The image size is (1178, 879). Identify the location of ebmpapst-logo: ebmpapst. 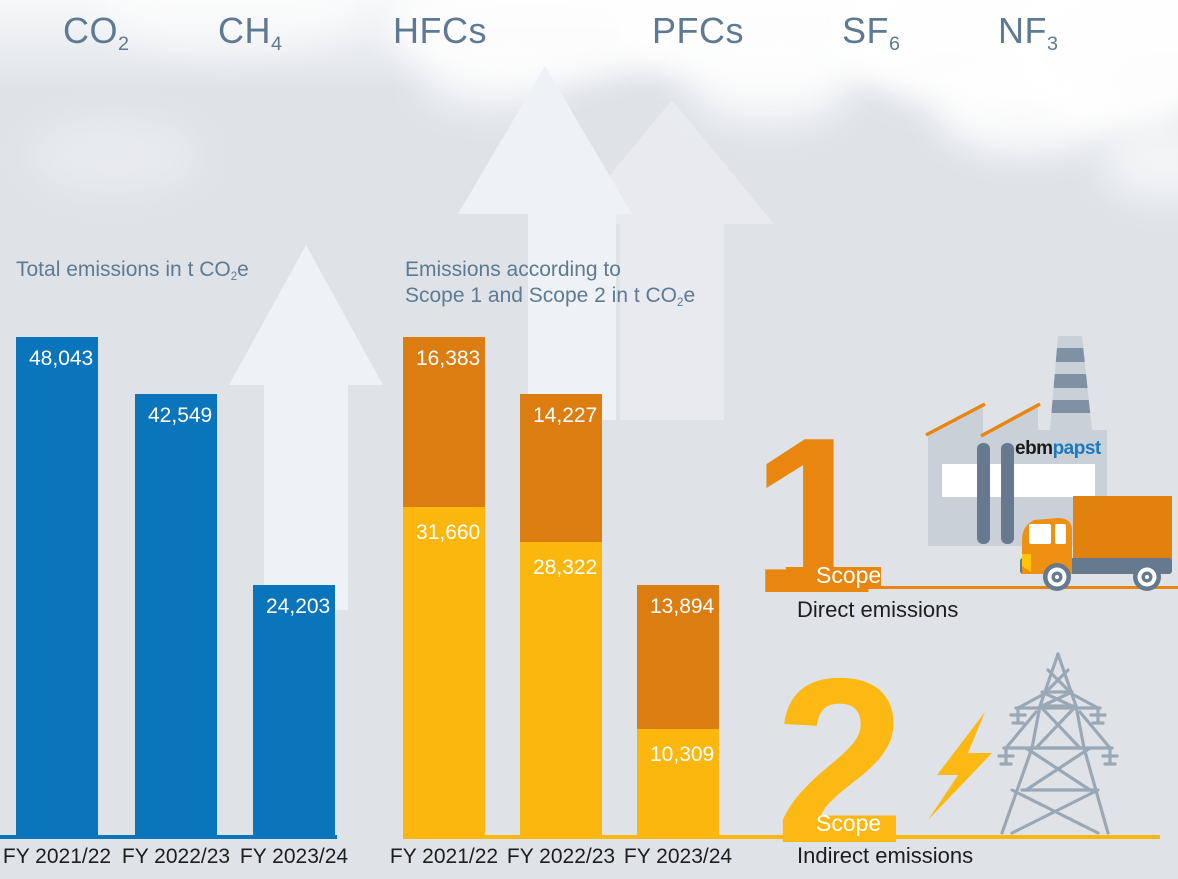
(1058, 449).